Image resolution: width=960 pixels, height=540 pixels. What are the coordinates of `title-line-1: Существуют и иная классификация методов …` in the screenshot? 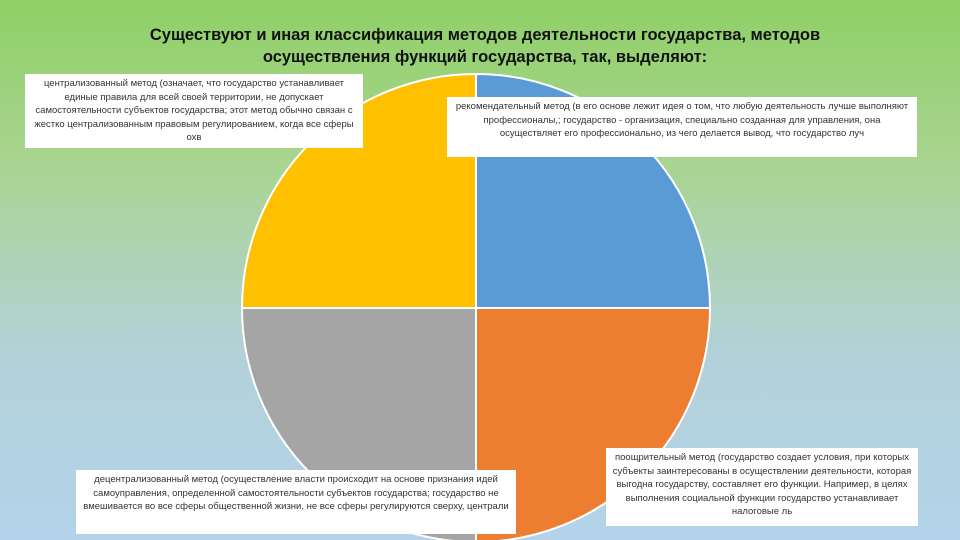 It's located at (485, 35).